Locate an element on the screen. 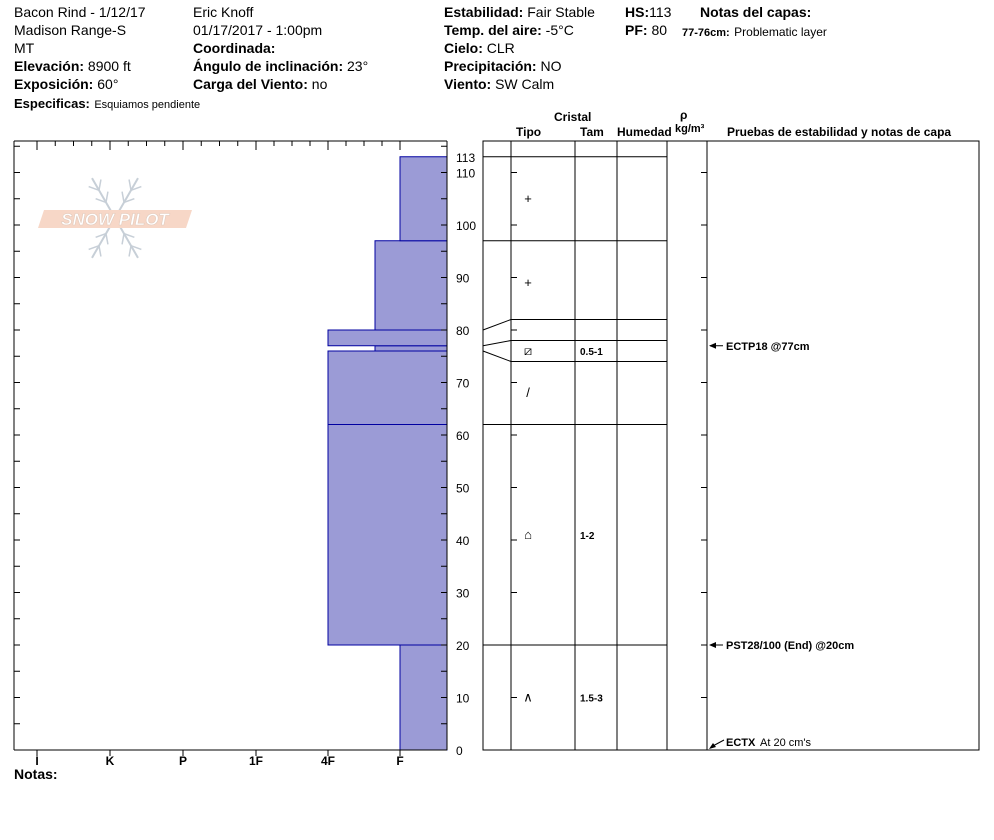  logo-banner is located at coordinates (115, 219).